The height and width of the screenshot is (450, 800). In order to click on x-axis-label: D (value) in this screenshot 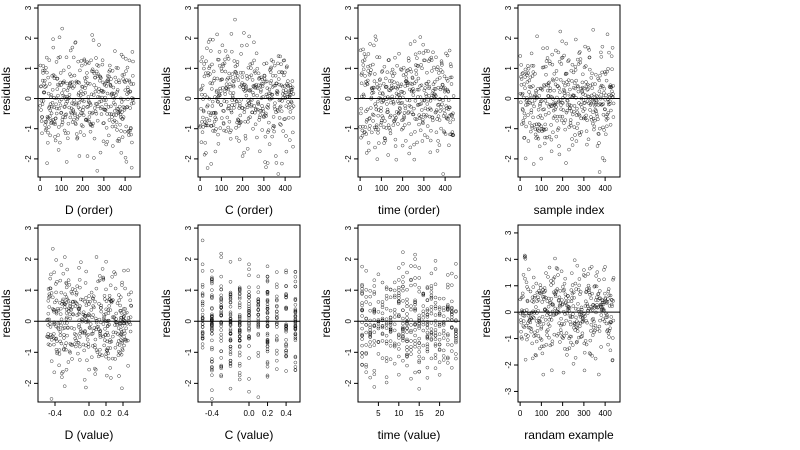, I will do `click(89, 435)`.